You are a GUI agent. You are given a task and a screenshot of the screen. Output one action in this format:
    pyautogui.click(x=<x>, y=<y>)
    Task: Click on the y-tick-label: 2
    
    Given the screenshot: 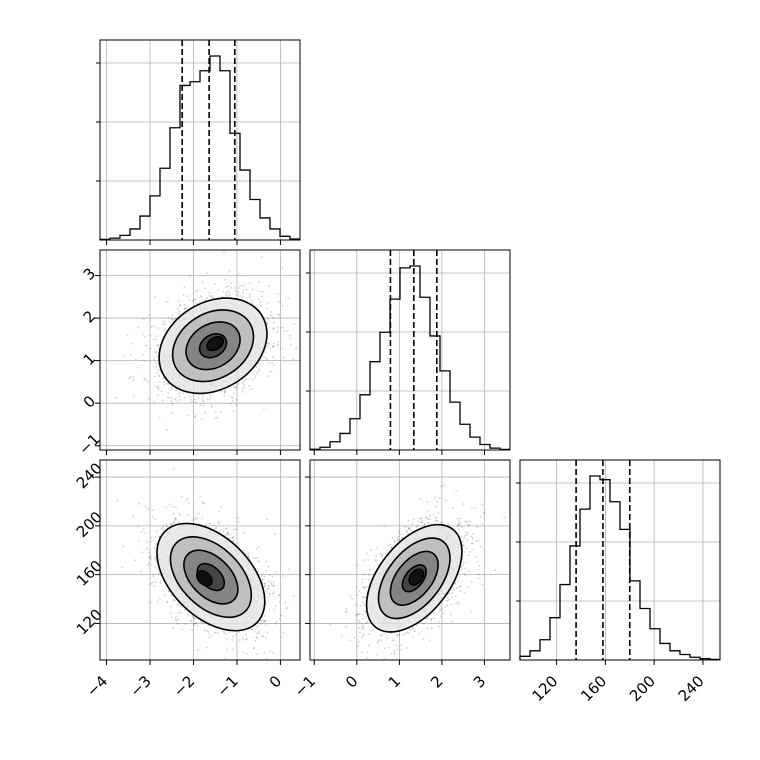 What is the action you would take?
    pyautogui.click(x=89, y=316)
    